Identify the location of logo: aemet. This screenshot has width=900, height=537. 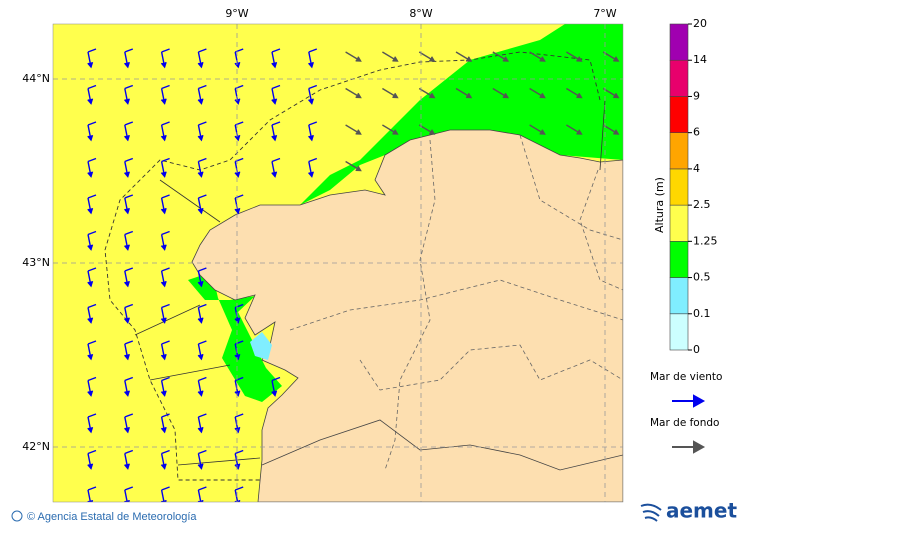
(701, 511).